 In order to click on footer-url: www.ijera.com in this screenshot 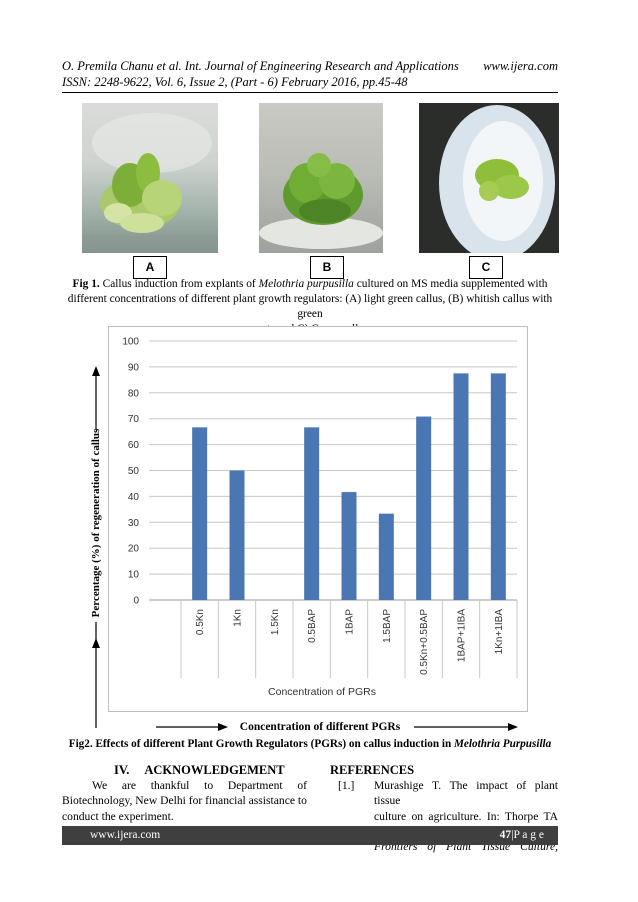, I will do `click(125, 835)`.